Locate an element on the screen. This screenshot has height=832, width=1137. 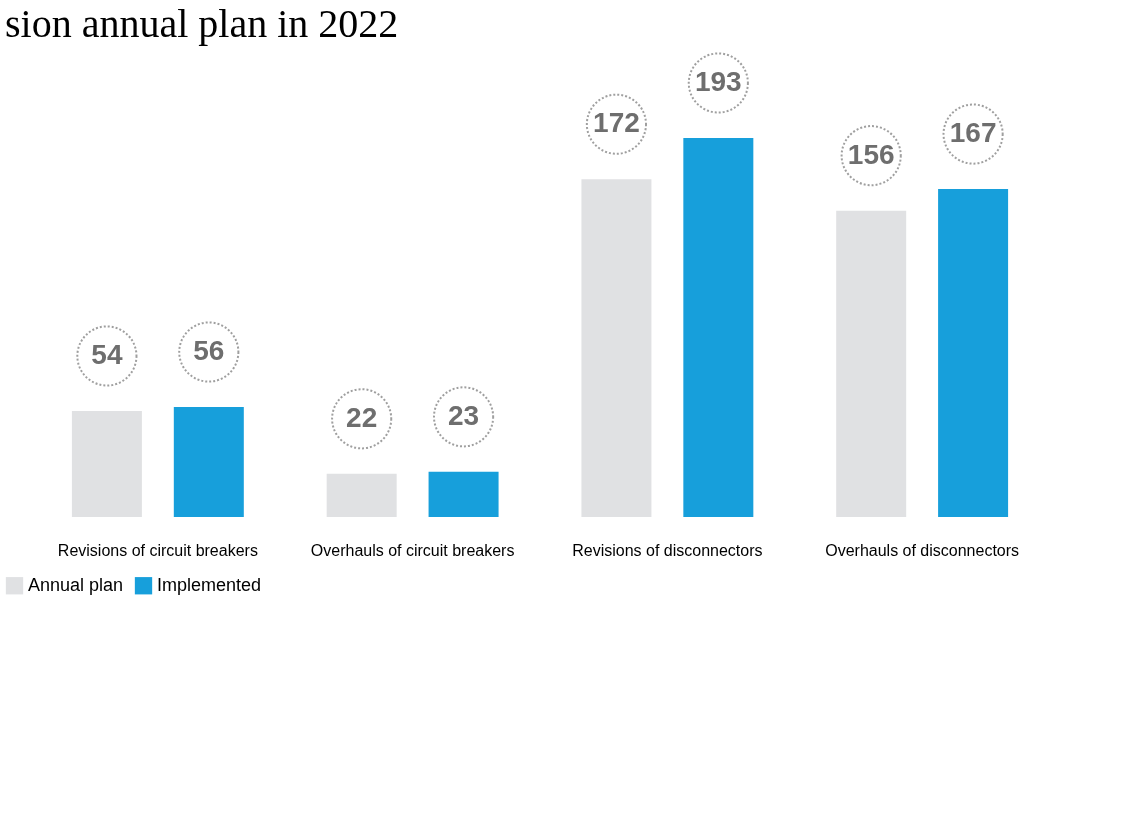
data-label: 156 is located at coordinates (871, 154).